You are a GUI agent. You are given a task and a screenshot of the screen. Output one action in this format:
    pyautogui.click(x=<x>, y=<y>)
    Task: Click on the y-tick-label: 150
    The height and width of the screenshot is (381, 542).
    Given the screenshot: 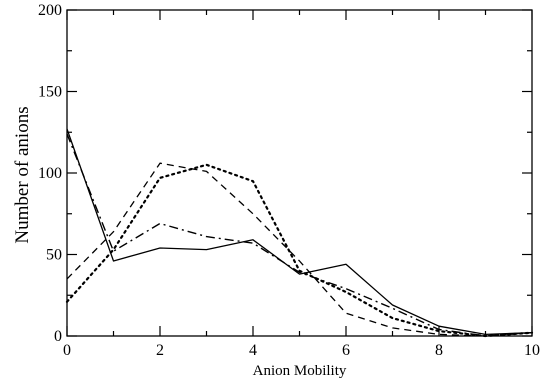 What is the action you would take?
    pyautogui.click(x=50, y=92)
    